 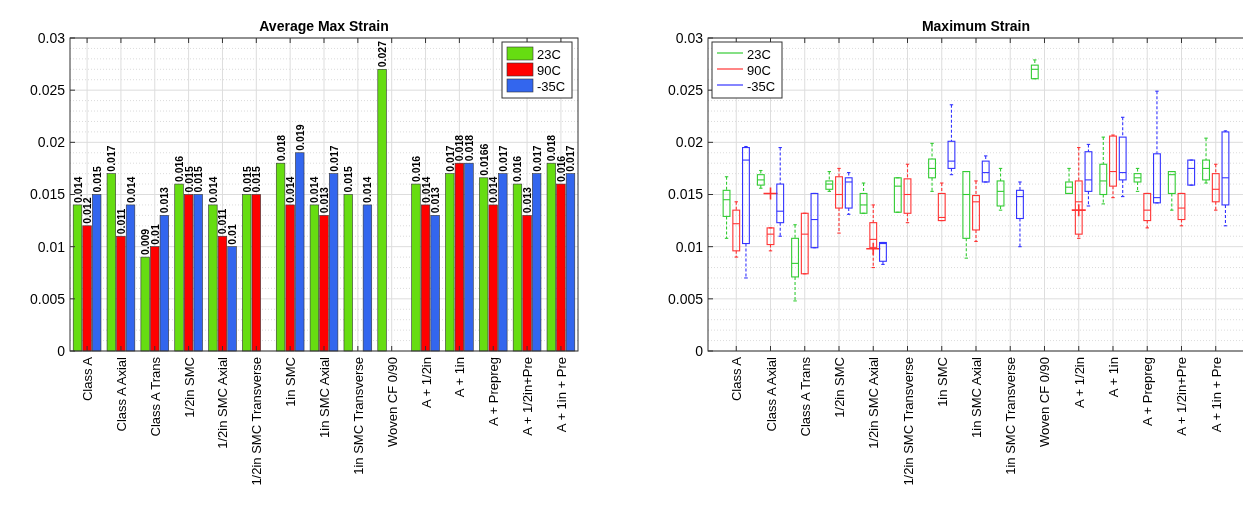 What do you see at coordinates (324, 26) in the screenshot?
I see `chart-title: Average Max Strain` at bounding box center [324, 26].